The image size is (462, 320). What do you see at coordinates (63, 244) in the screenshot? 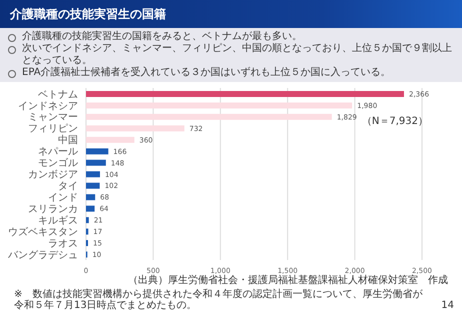
I see `y-tick-label: ラオス` at bounding box center [63, 244].